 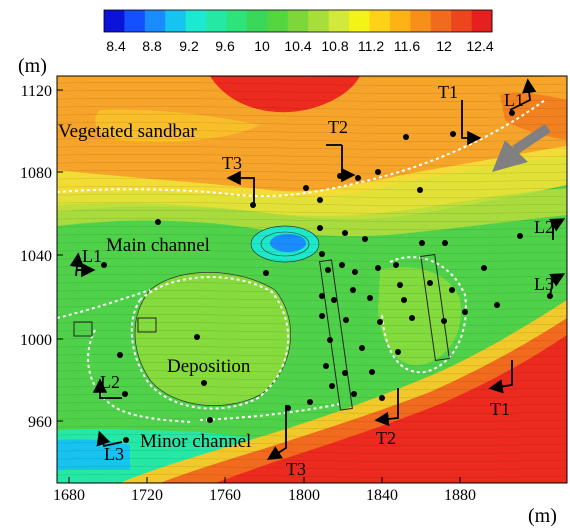 What do you see at coordinates (334, 46) in the screenshot?
I see `colorbar-label: 10.8` at bounding box center [334, 46].